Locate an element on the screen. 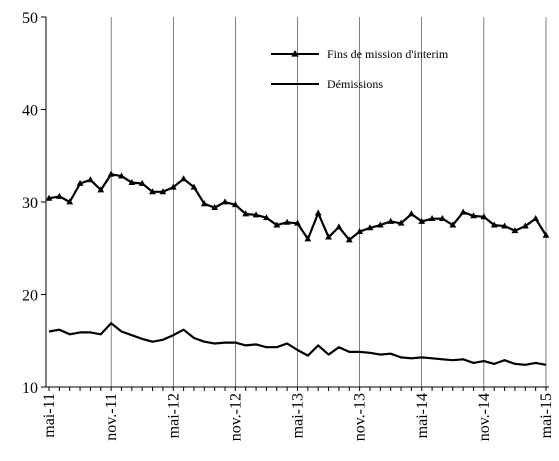  series-demissions is located at coordinates (297, 344).